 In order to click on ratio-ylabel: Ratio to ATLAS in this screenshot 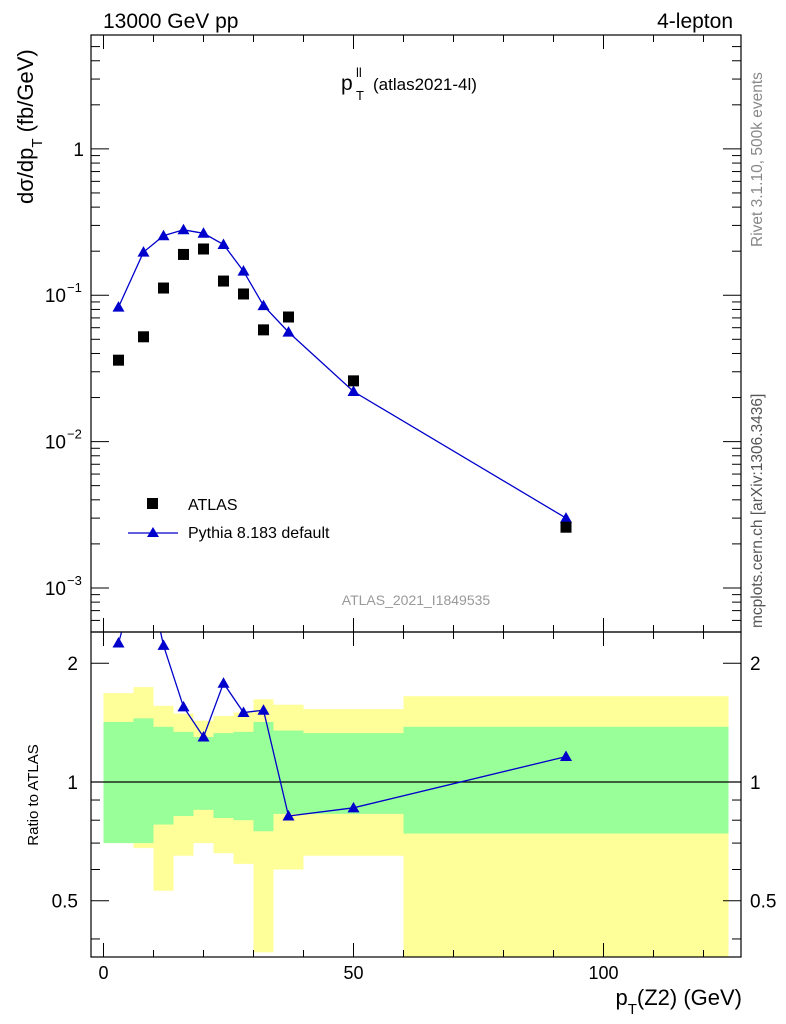, I will do `click(33, 794)`.